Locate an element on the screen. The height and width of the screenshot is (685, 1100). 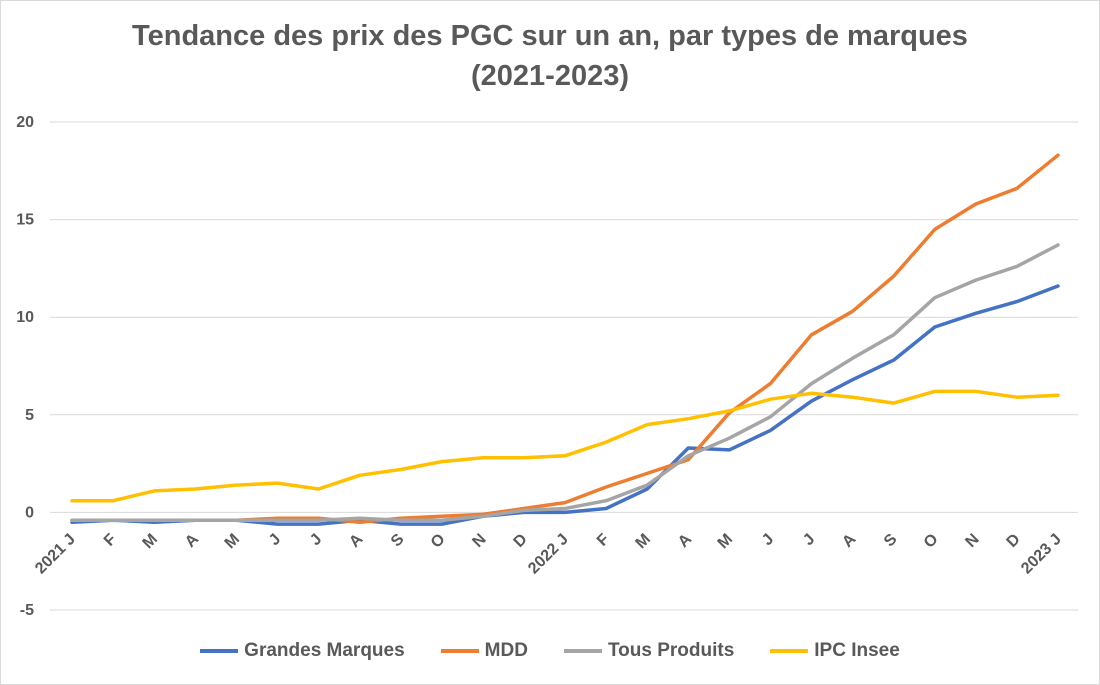
legend-label: Tous Produits is located at coordinates (671, 650).